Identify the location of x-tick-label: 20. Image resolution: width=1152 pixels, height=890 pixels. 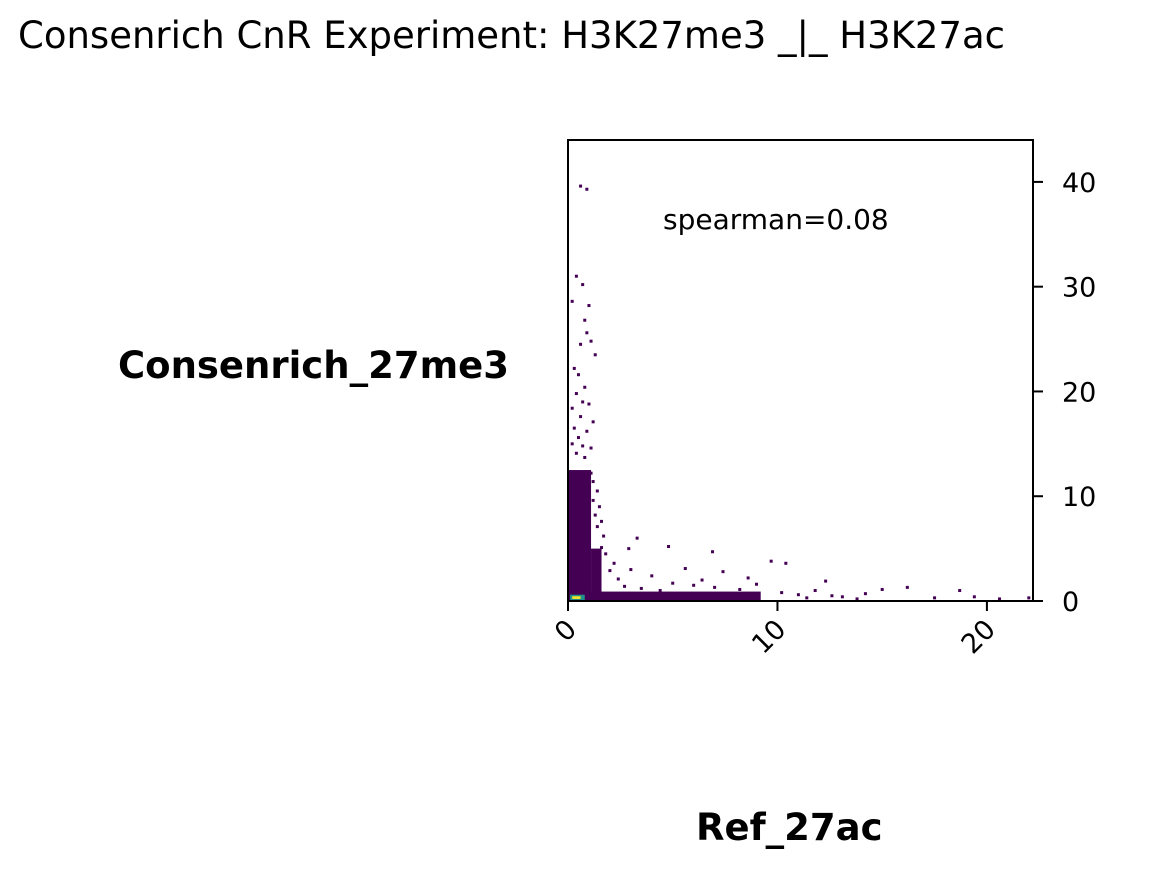
(979, 637).